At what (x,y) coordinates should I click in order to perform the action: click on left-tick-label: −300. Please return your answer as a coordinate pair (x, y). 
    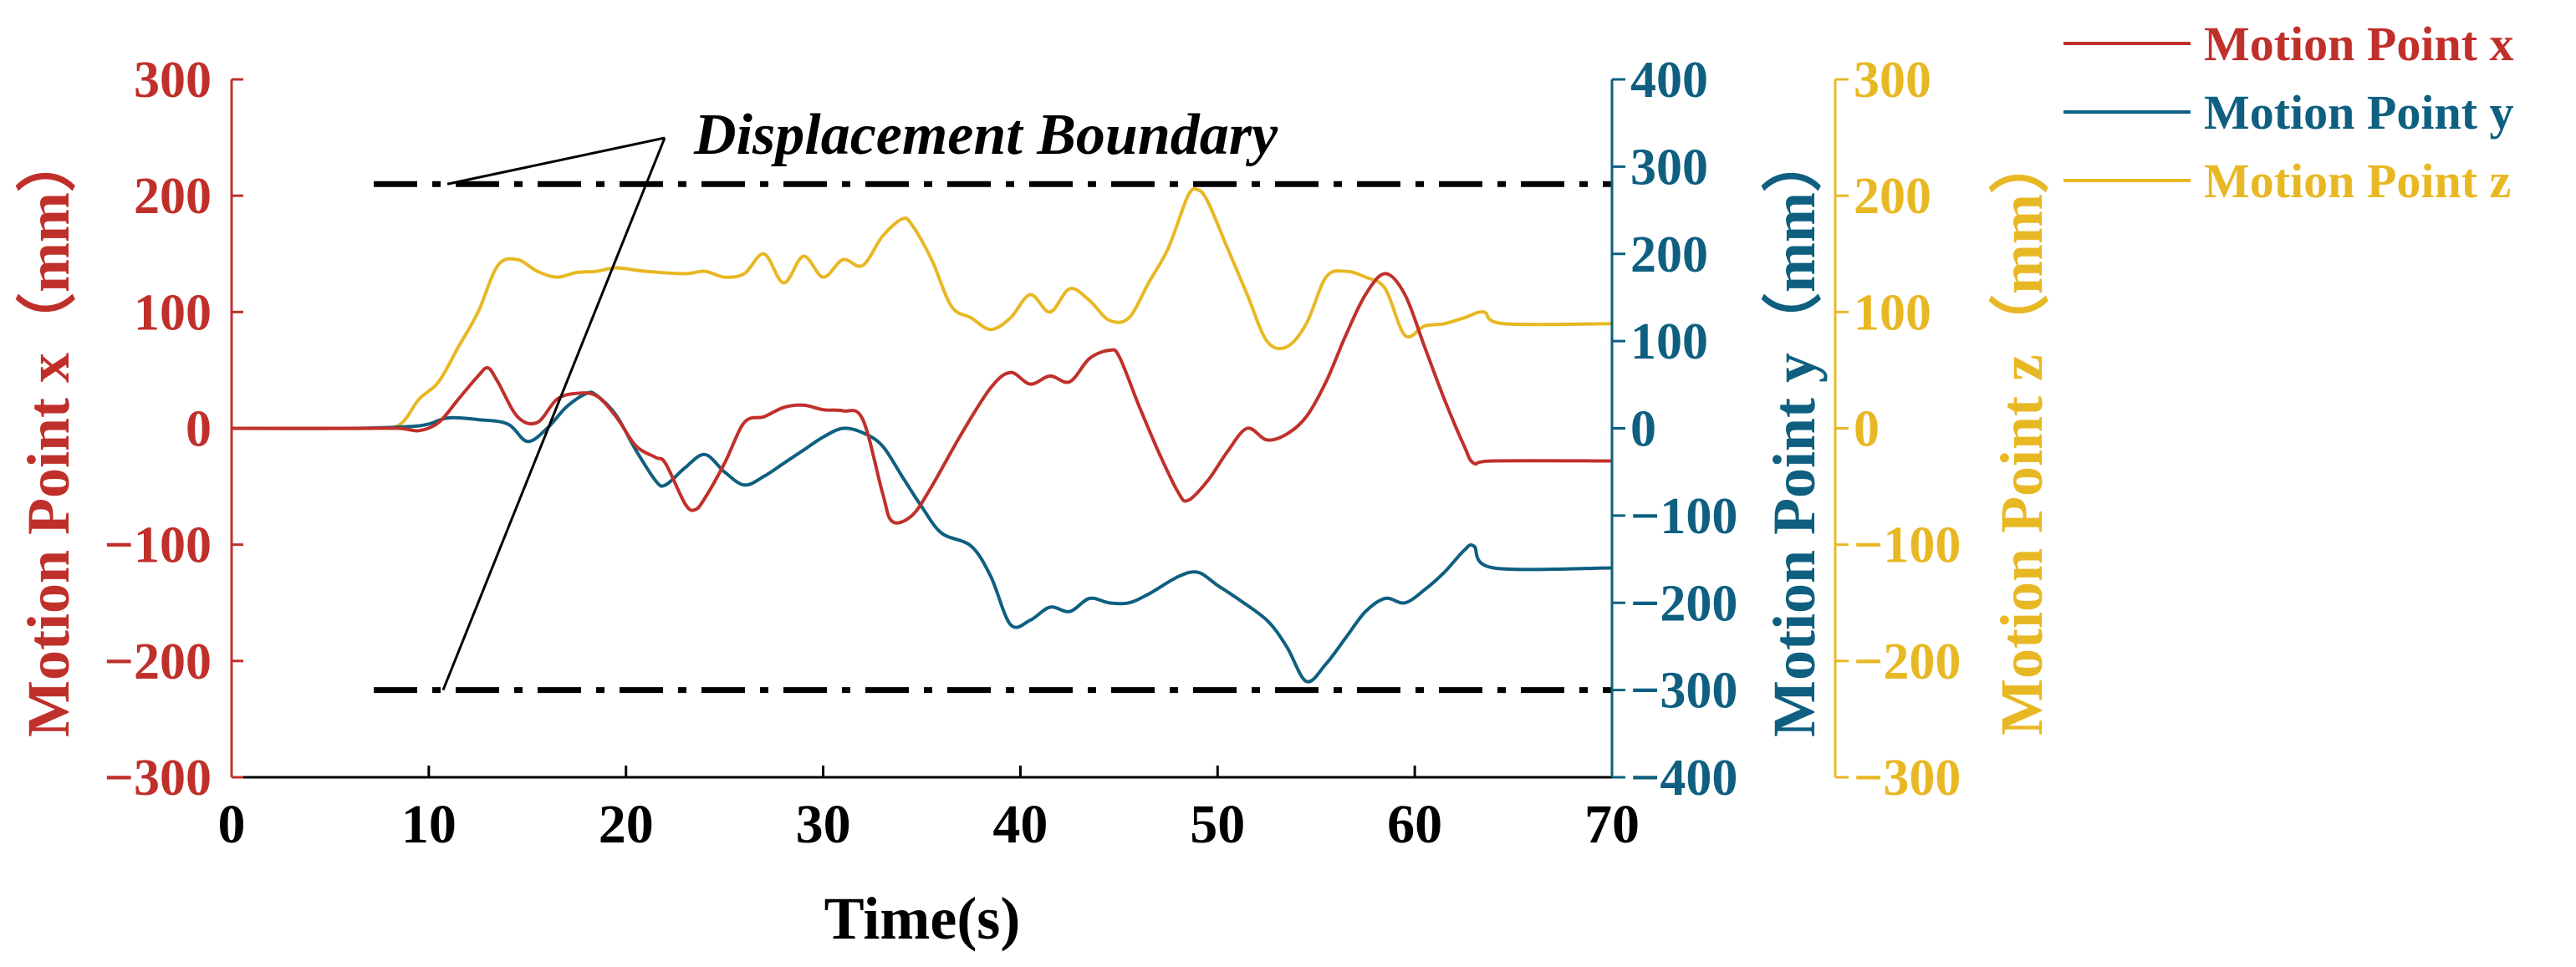
    Looking at the image, I should click on (158, 778).